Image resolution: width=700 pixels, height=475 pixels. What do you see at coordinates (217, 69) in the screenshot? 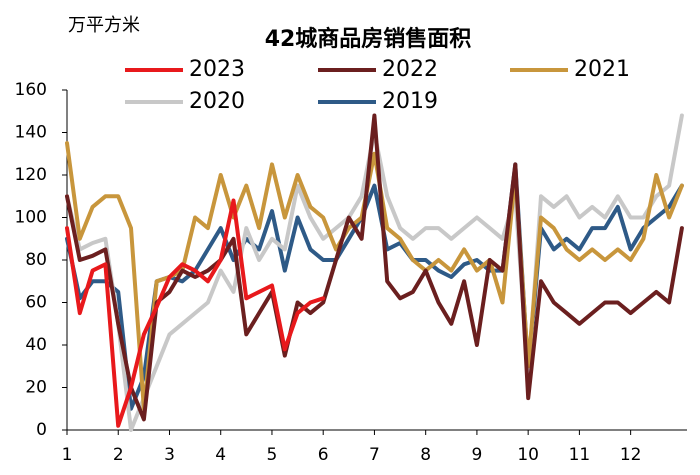
I see `legend-label: 2023` at bounding box center [217, 69].